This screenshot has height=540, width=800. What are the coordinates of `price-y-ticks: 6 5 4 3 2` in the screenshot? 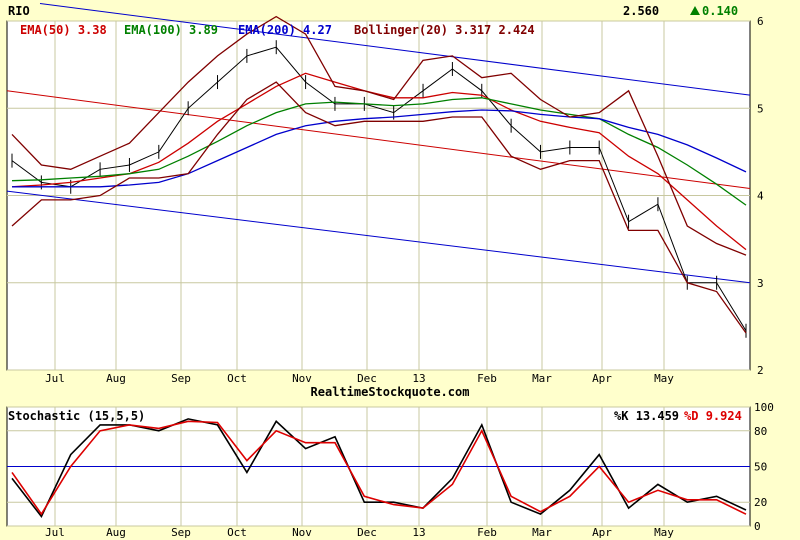 It's located at (760, 196).